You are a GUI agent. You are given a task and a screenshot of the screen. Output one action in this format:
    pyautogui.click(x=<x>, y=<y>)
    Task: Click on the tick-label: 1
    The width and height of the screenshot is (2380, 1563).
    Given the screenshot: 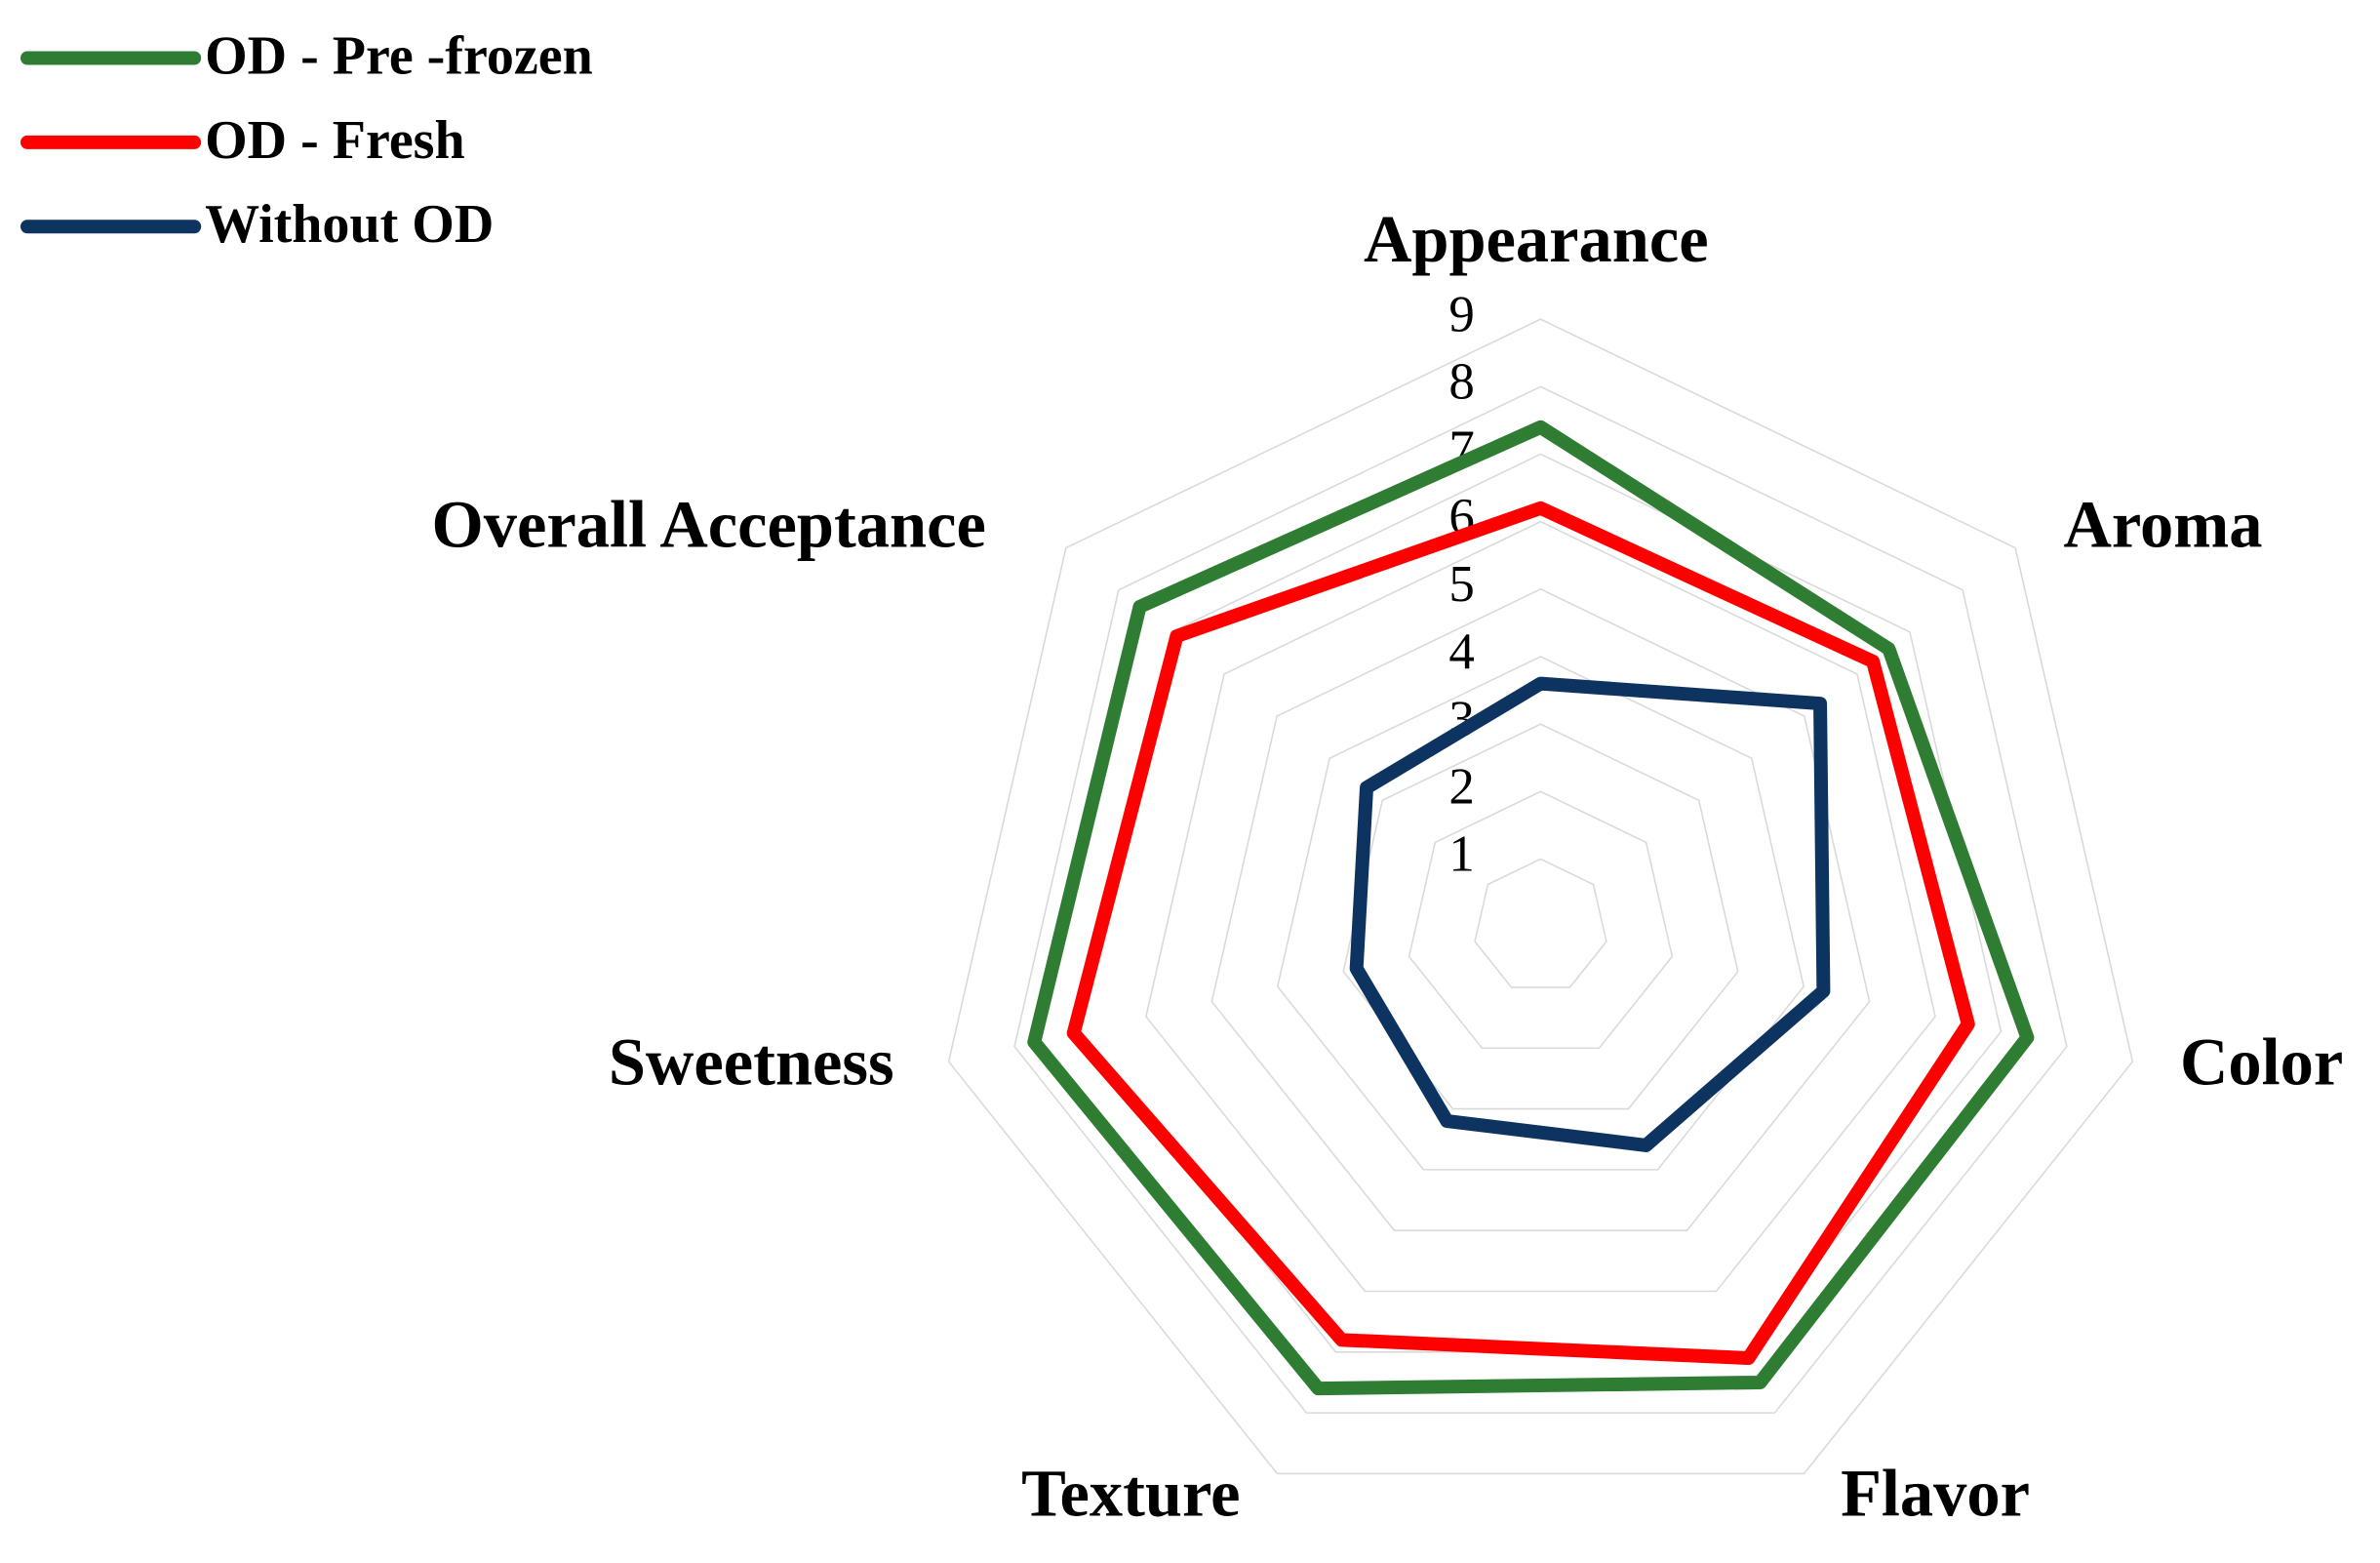 What is the action you would take?
    pyautogui.click(x=1461, y=855)
    